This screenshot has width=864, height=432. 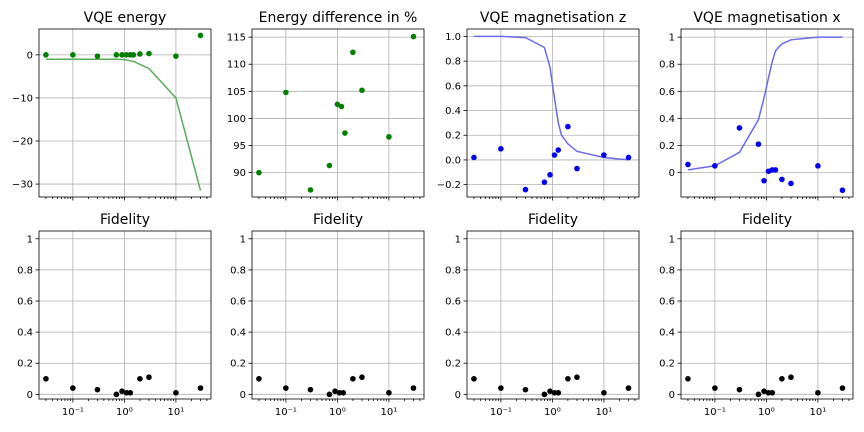 I want to click on chart-title: VQE energy, so click(x=125, y=18).